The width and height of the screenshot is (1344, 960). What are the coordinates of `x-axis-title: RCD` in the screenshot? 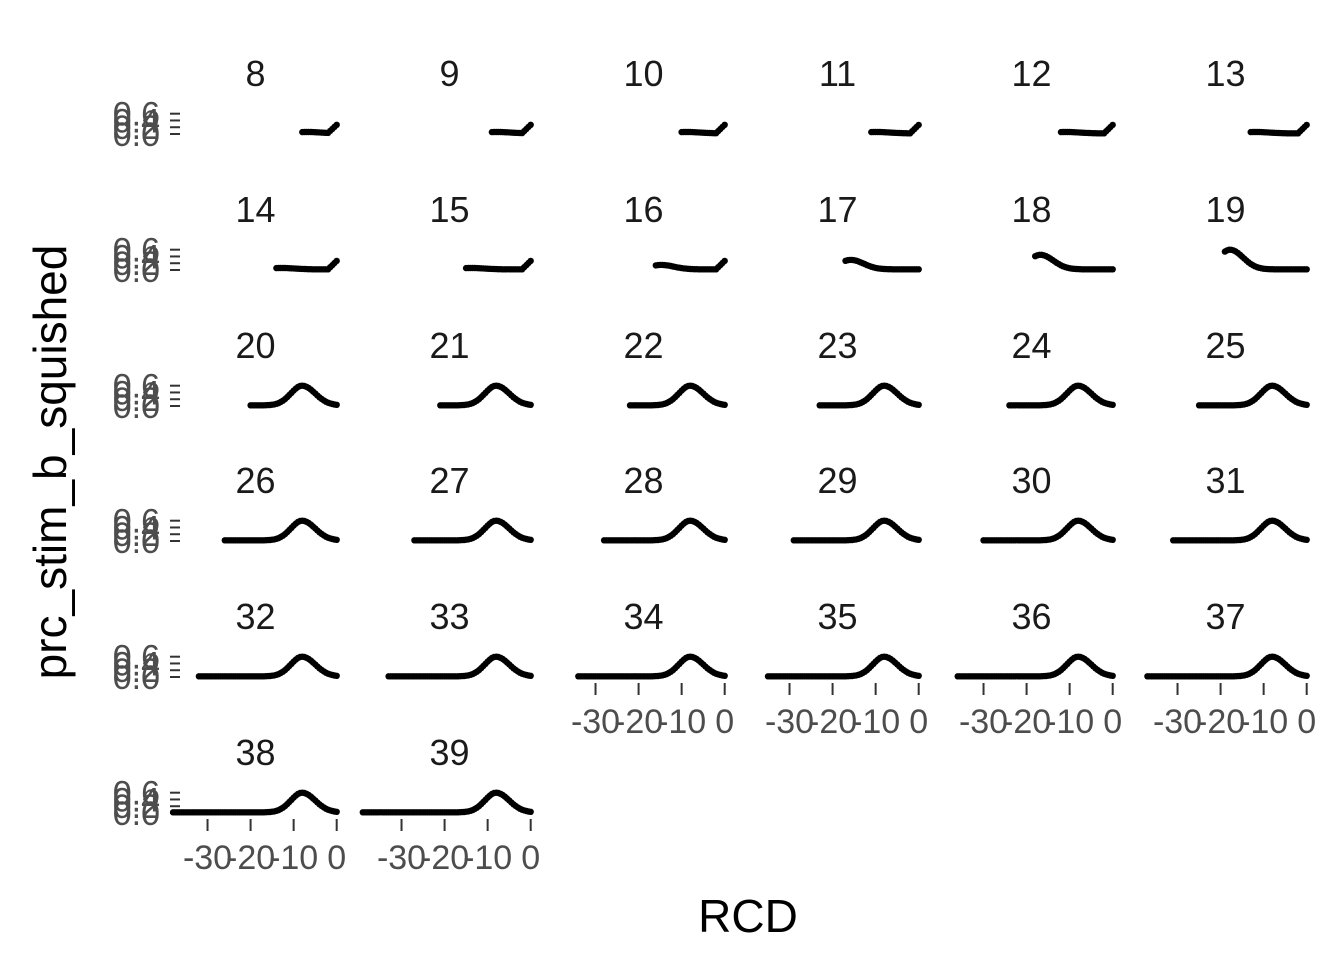 It's located at (748, 916).